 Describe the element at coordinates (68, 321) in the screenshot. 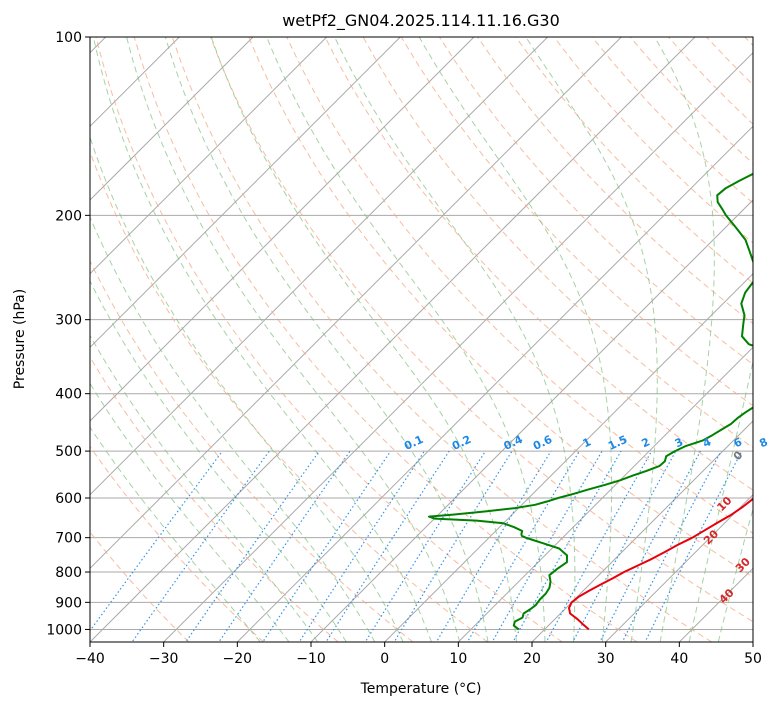

I see `y-tick-label: 300` at that location.